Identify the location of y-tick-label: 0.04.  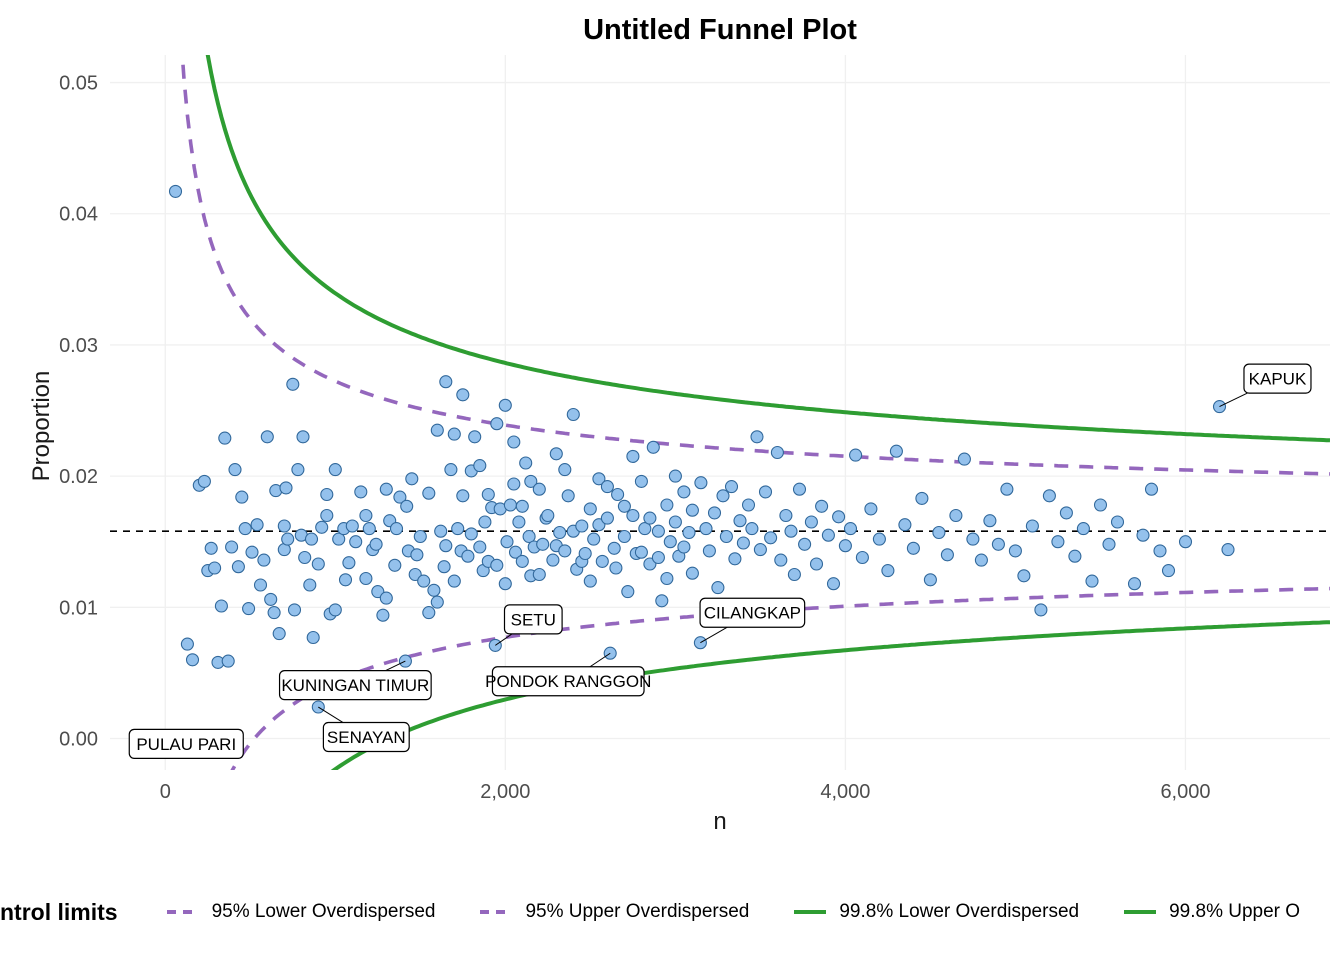
(78, 215).